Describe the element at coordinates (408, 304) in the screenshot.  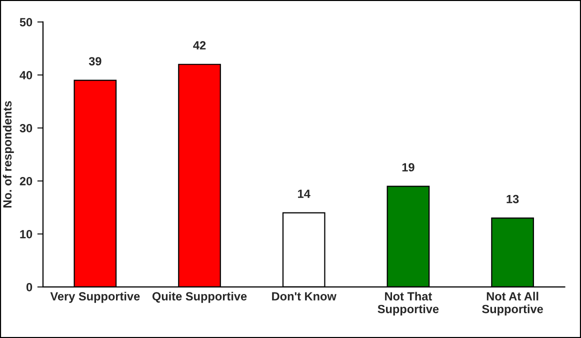
I see `x-tick-label: Not That Supportive` at that location.